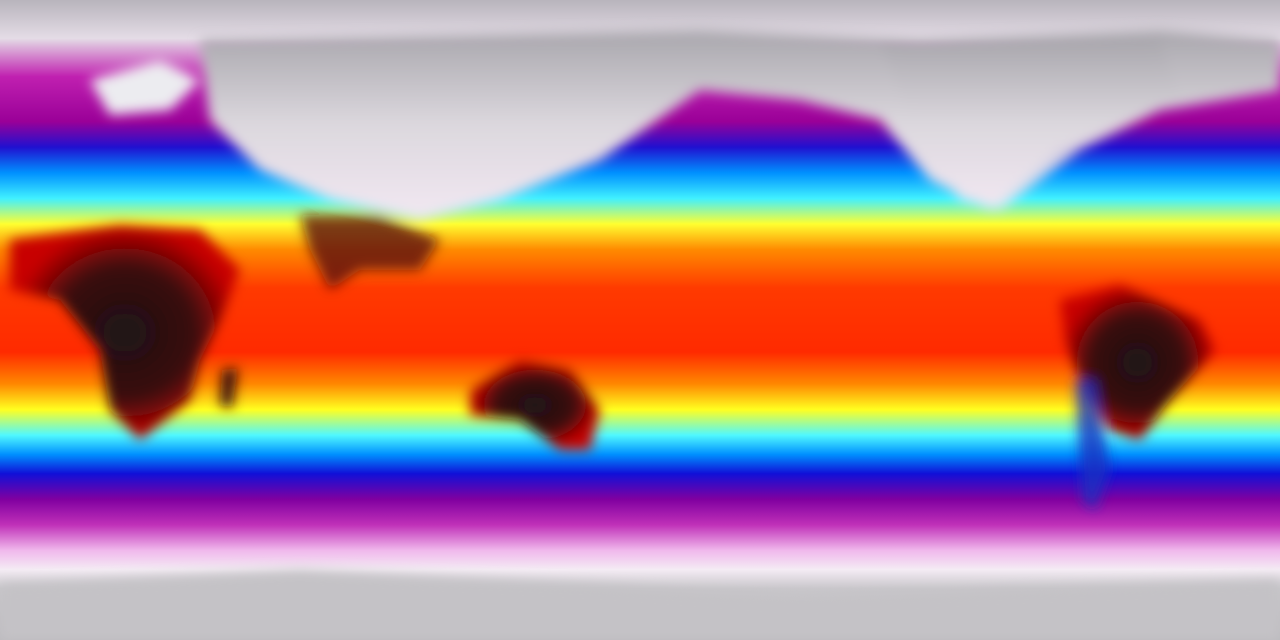 This screenshot has height=640, width=1280. What do you see at coordinates (125, 332) in the screenshot?
I see `landmass-africa` at bounding box center [125, 332].